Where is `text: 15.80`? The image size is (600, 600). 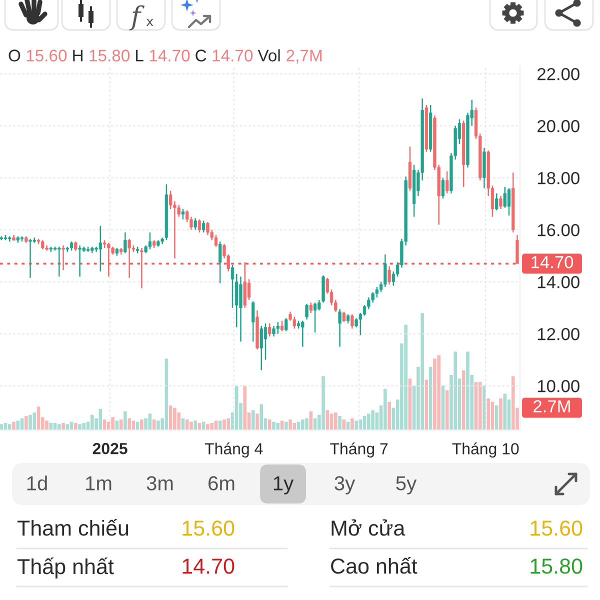
text: 15.80 is located at coordinates (110, 56).